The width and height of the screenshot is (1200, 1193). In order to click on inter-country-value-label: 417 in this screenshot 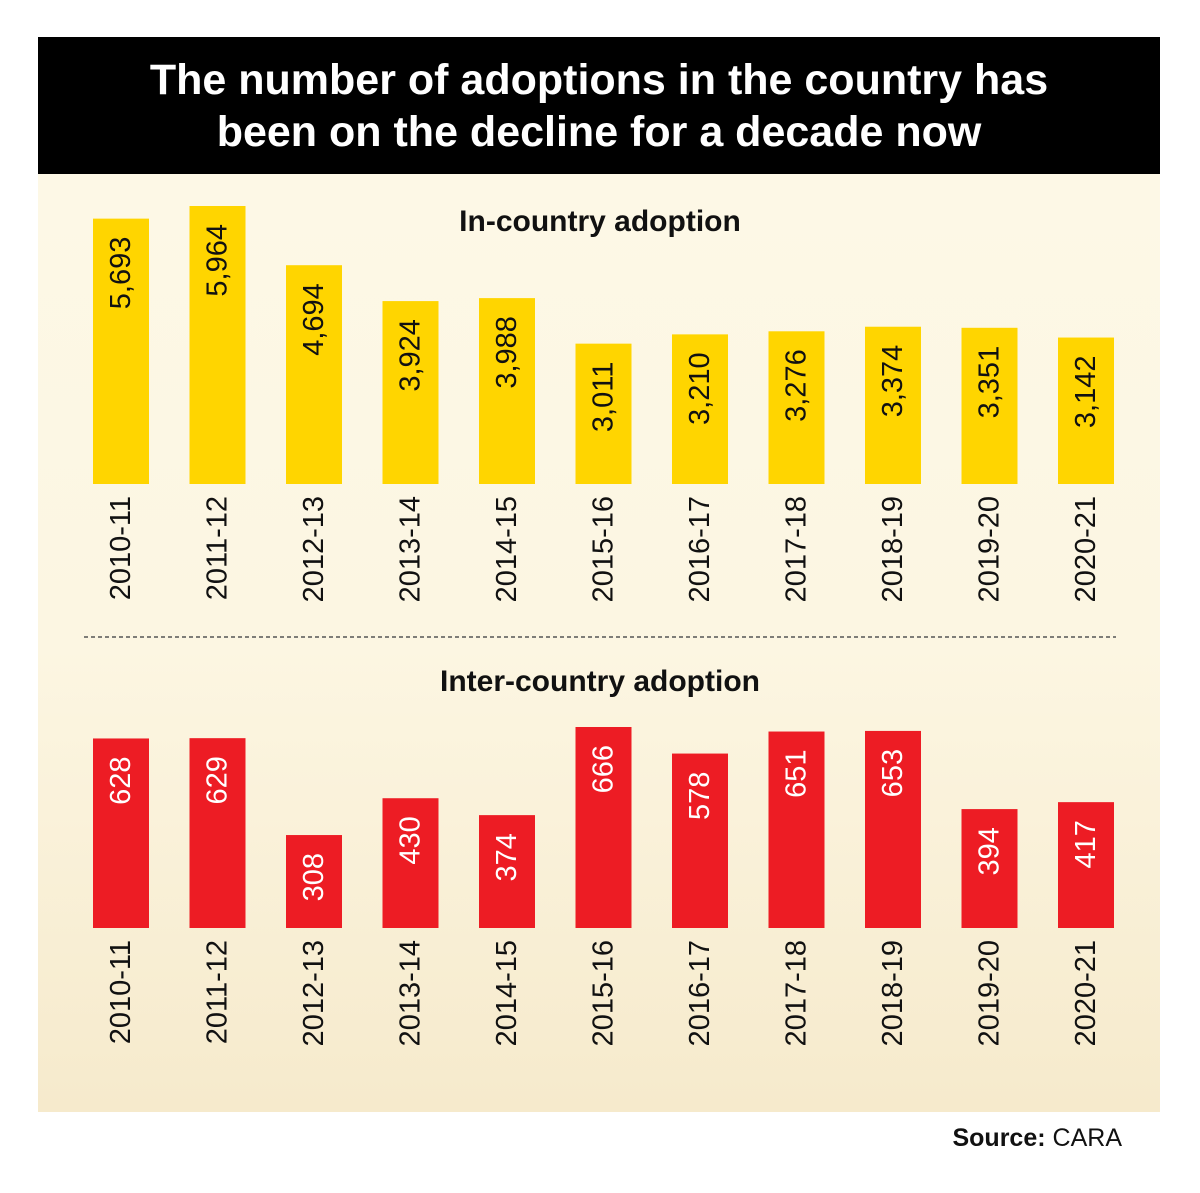, I will do `click(1086, 844)`.